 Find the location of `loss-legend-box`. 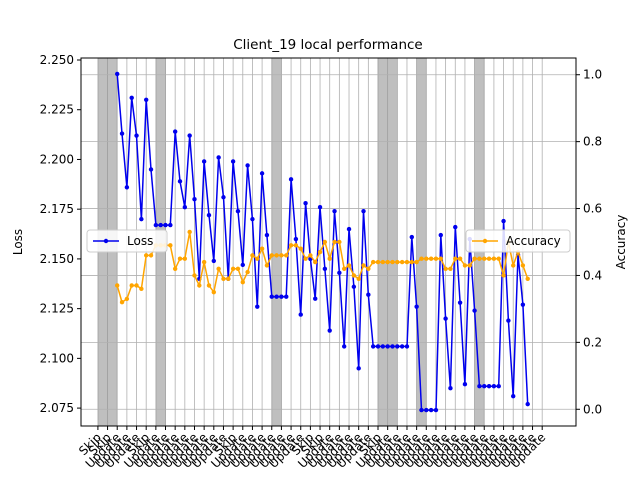

loss-legend-box is located at coordinates (127, 241).